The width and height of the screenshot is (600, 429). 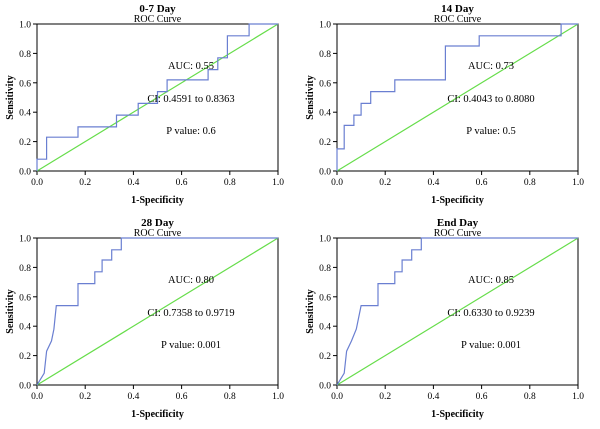 What do you see at coordinates (458, 223) in the screenshot?
I see `chart-title: End Day` at bounding box center [458, 223].